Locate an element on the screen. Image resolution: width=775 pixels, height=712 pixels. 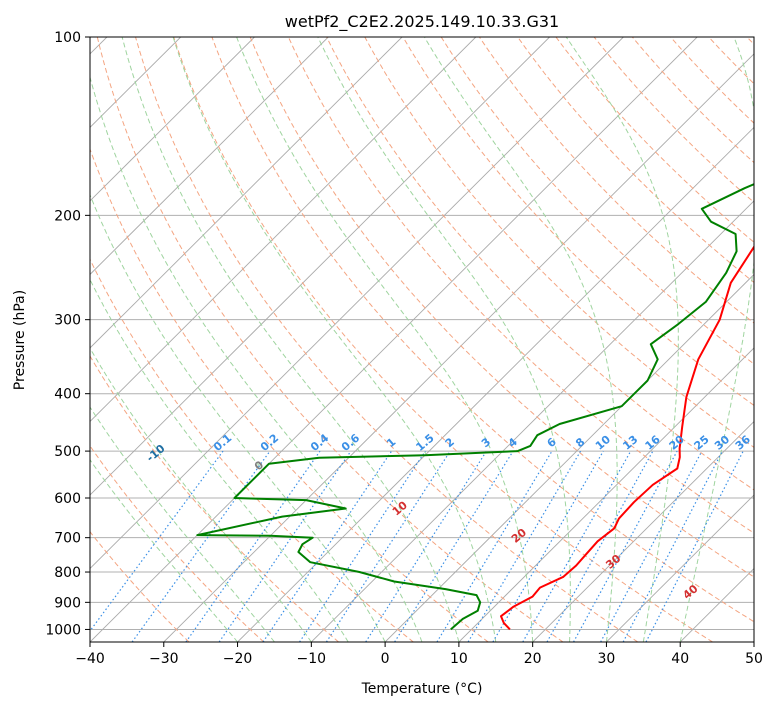
y-tick-label: 400 is located at coordinates (67, 395).